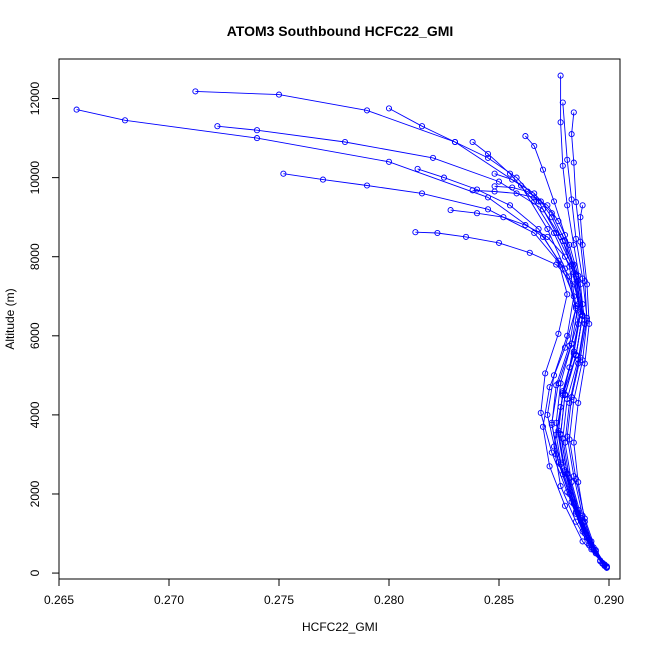 This screenshot has height=650, width=650. What do you see at coordinates (279, 600) in the screenshot?
I see `x-tick-label: 0.275` at bounding box center [279, 600].